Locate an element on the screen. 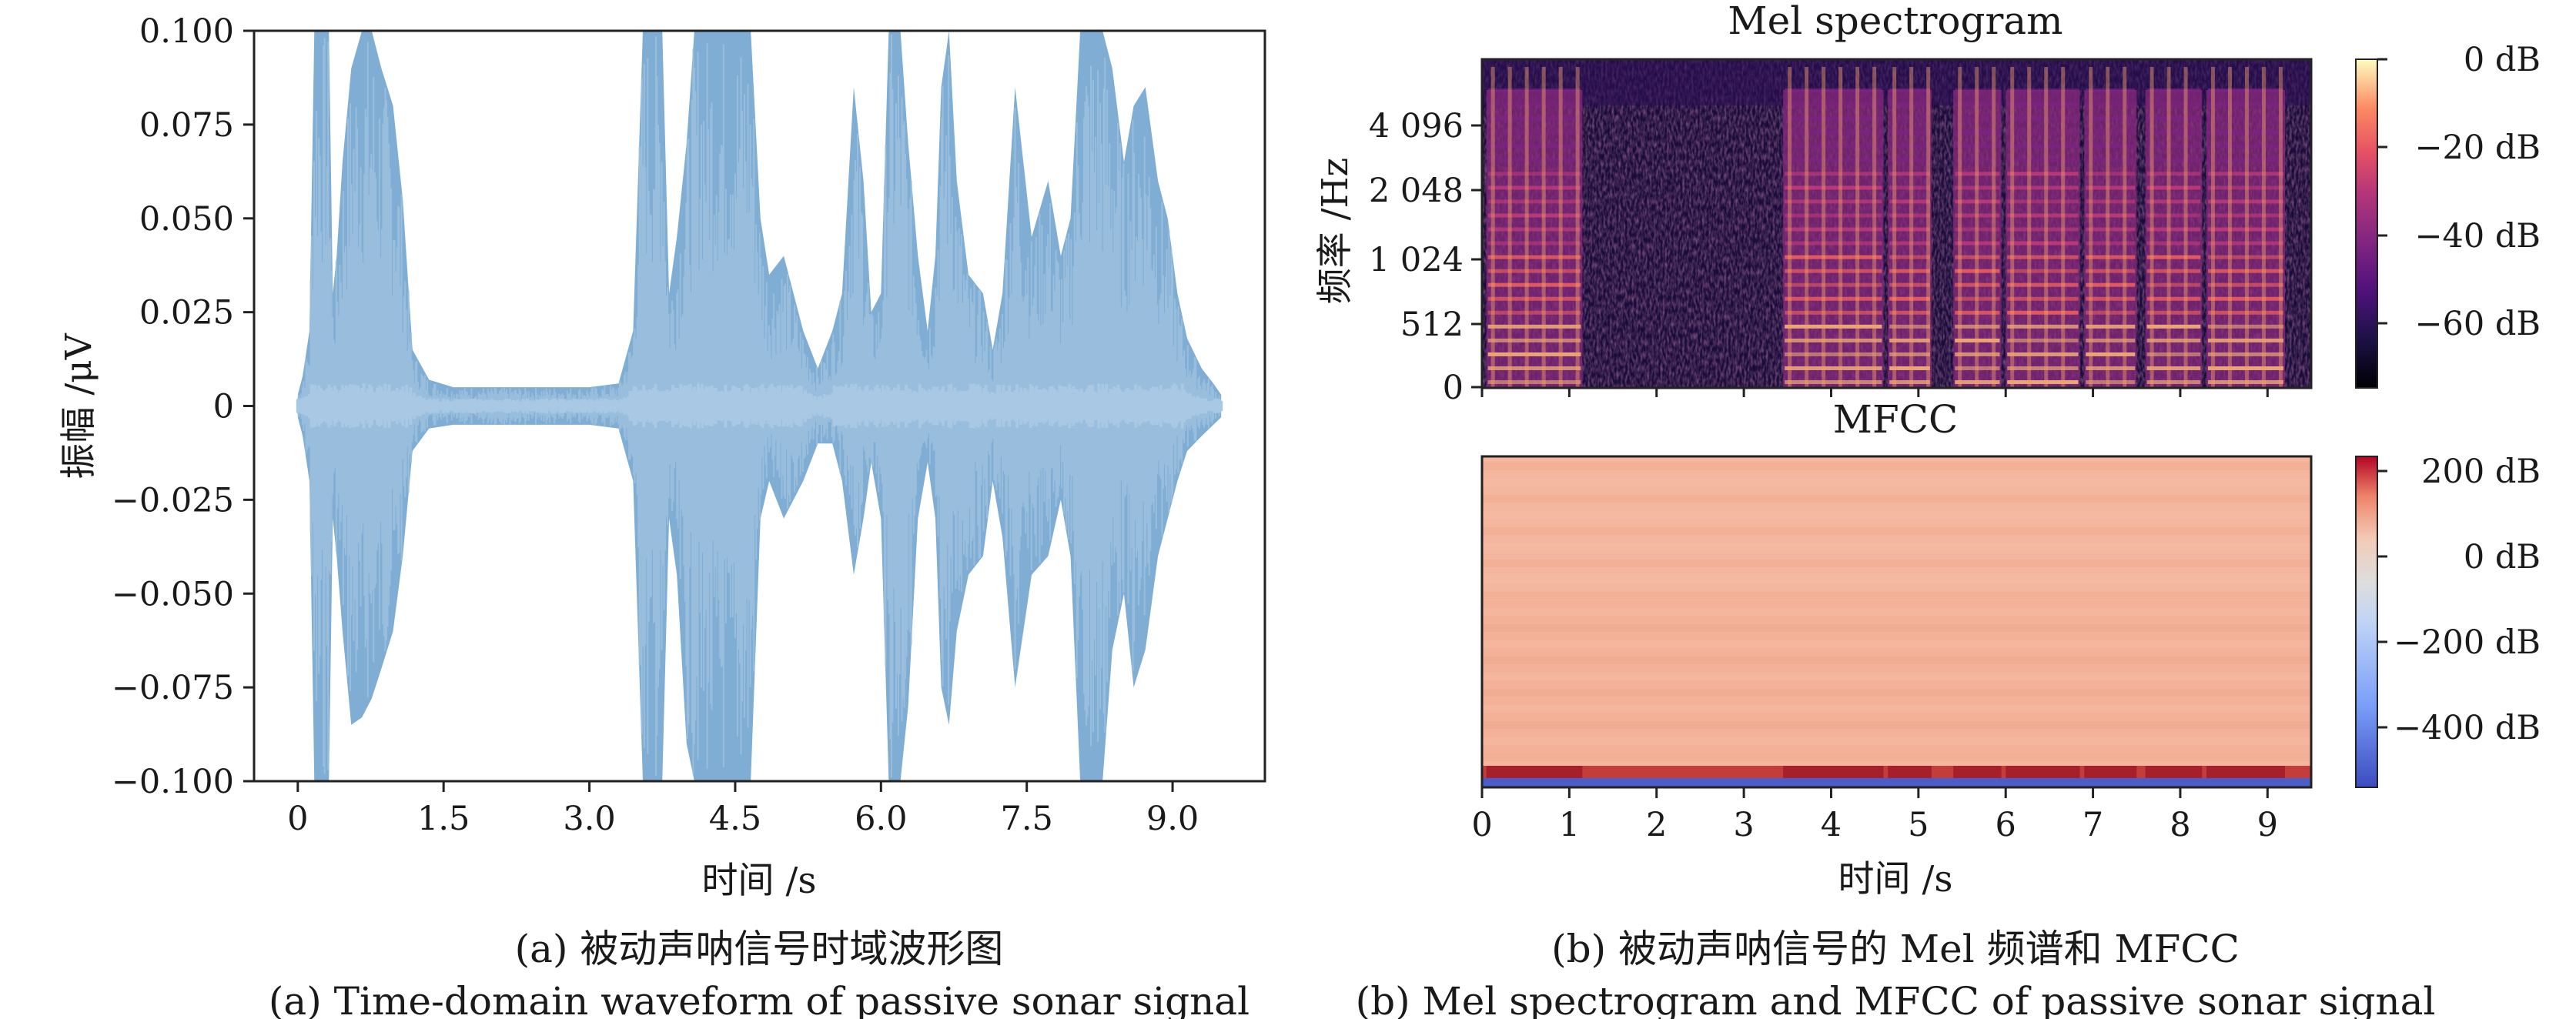 Image resolution: width=2576 pixels, height=1019 pixels. mel-spectrogram-image is located at coordinates (1897, 223).